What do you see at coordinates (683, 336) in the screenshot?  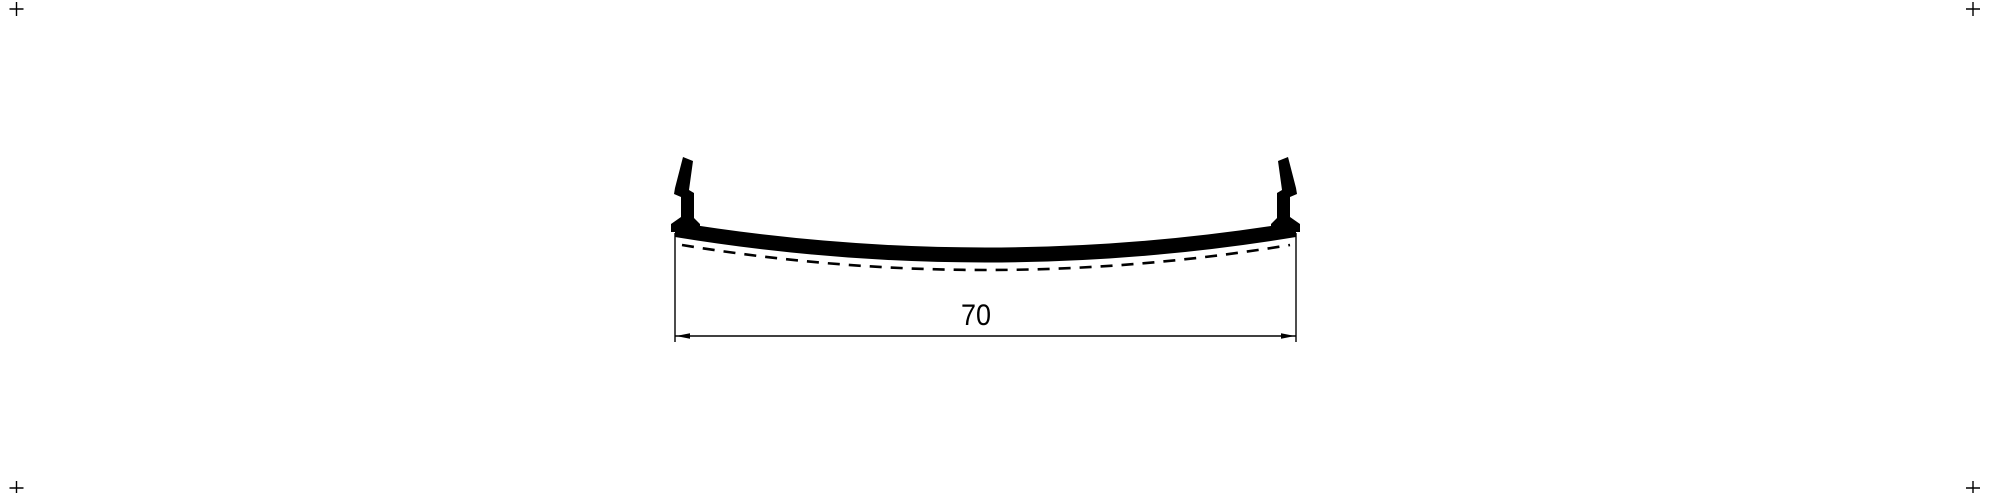 I see `dimension-arrow-left` at bounding box center [683, 336].